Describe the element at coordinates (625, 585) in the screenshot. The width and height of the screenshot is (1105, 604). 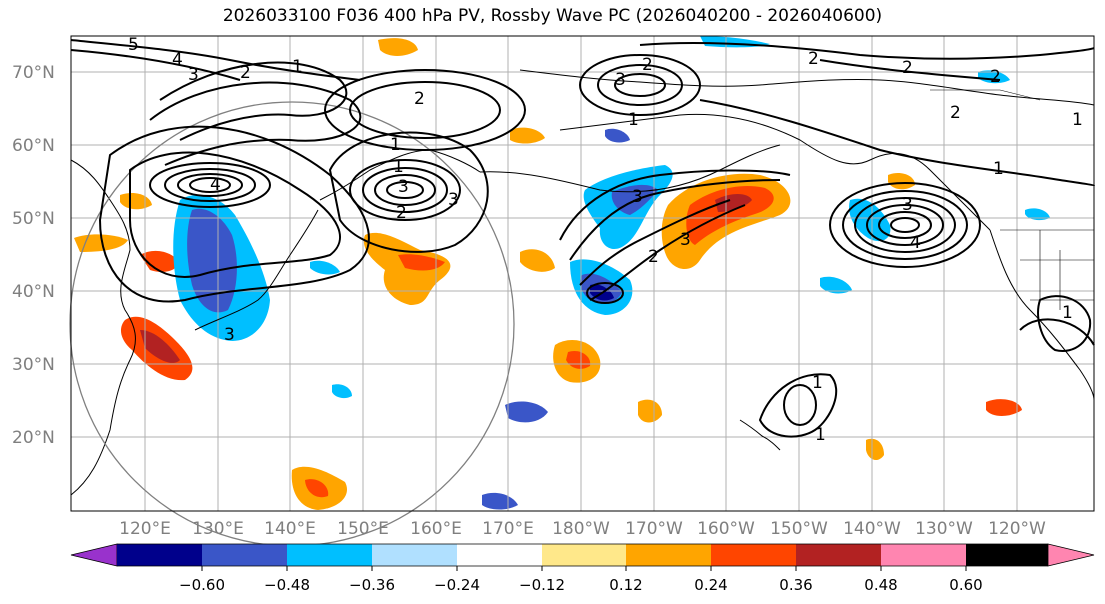
I see `colorbar-tick-label: 0.12` at that location.